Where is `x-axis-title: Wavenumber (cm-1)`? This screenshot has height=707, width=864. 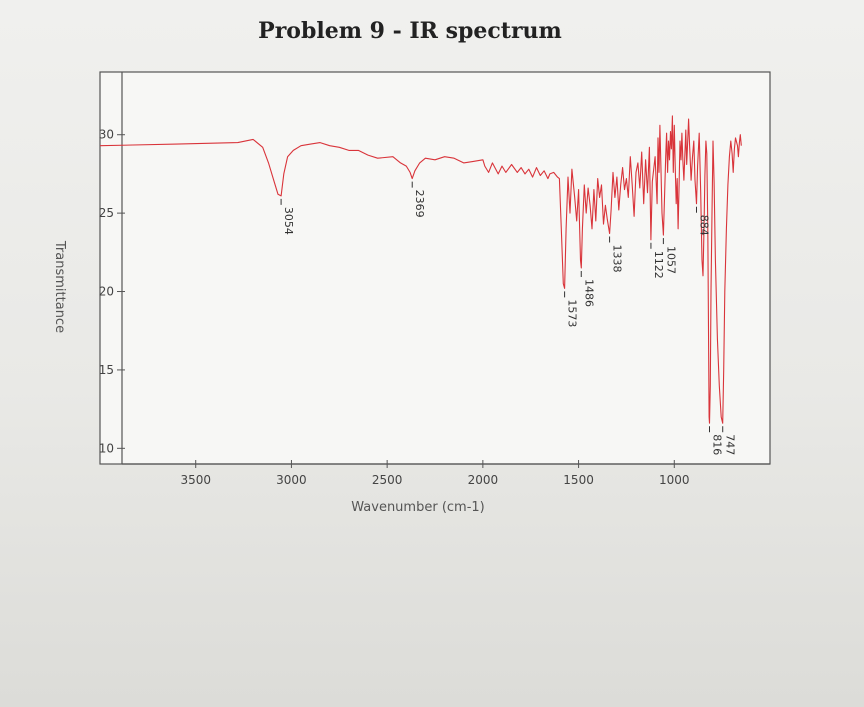
x-axis-title: Wavenumber (cm-1) is located at coordinates (417, 507).